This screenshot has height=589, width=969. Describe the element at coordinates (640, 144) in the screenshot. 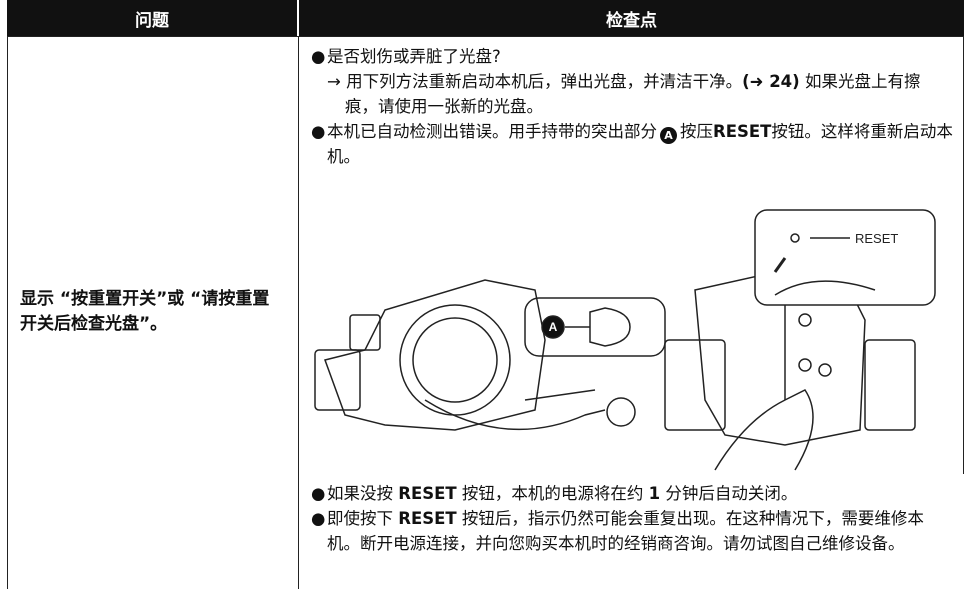

I see `text: 按钮。这样将重新启动本机。` at that location.